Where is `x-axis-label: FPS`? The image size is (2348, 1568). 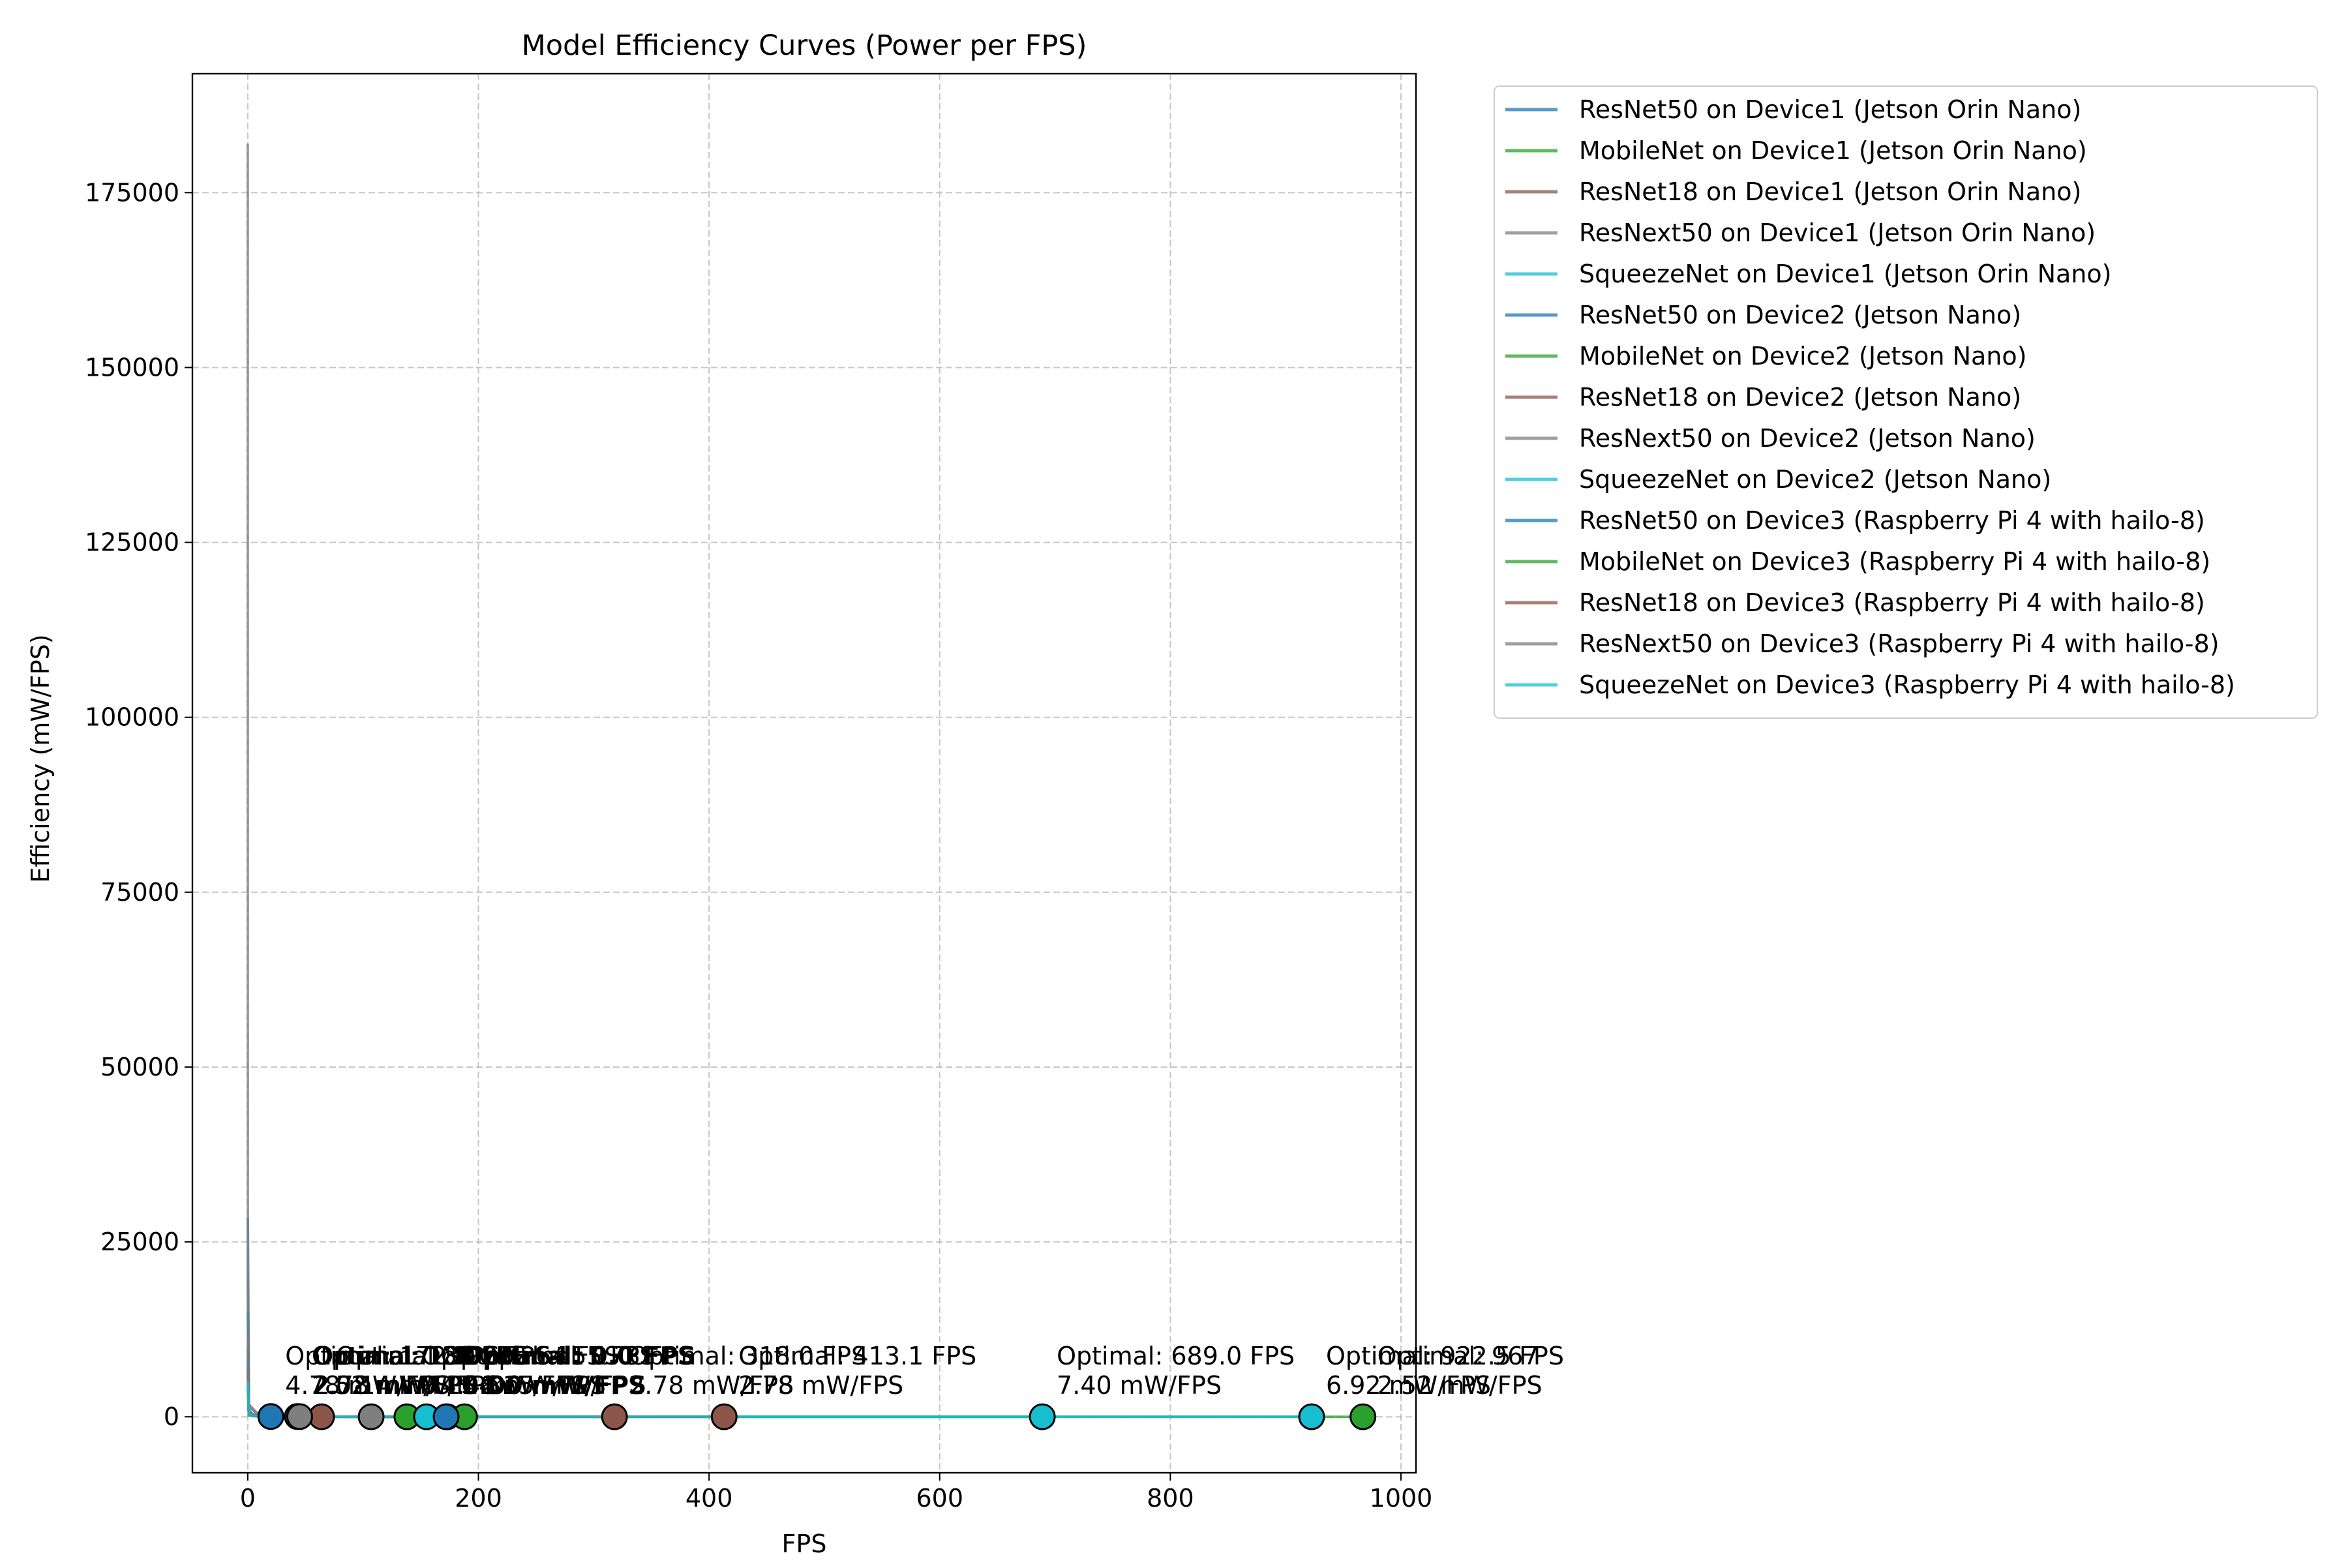
x-axis-label: FPS is located at coordinates (805, 1544).